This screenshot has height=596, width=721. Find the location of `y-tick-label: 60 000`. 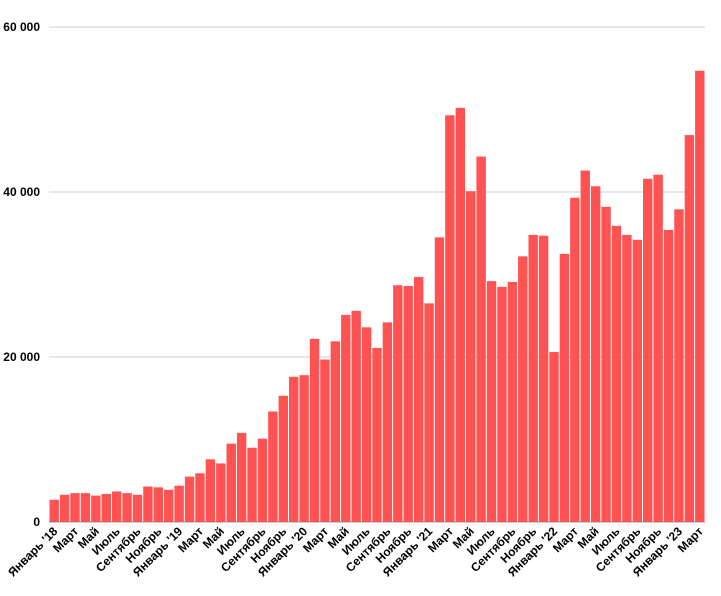

y-tick-label: 60 000 is located at coordinates (21, 27).